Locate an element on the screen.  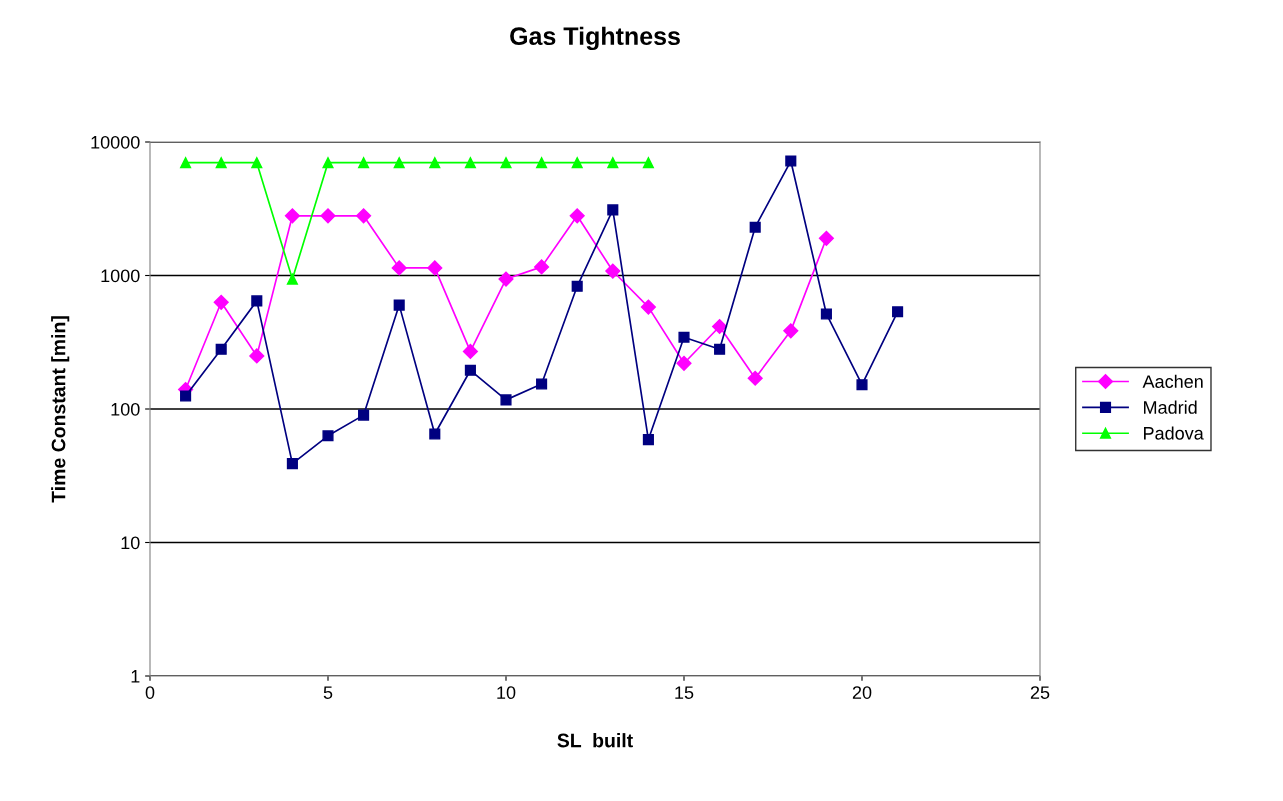
x-tick-label: 25 is located at coordinates (1040, 692).